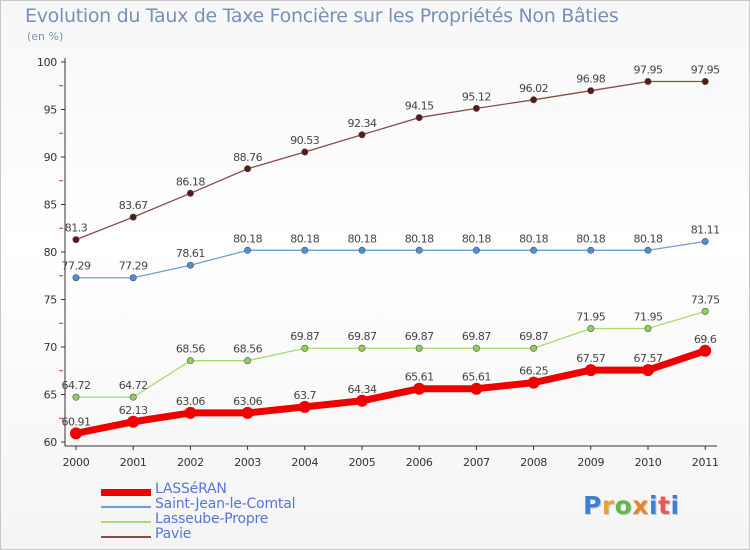  Describe the element at coordinates (705, 69) in the screenshot. I see `data-label: 97.95` at that location.